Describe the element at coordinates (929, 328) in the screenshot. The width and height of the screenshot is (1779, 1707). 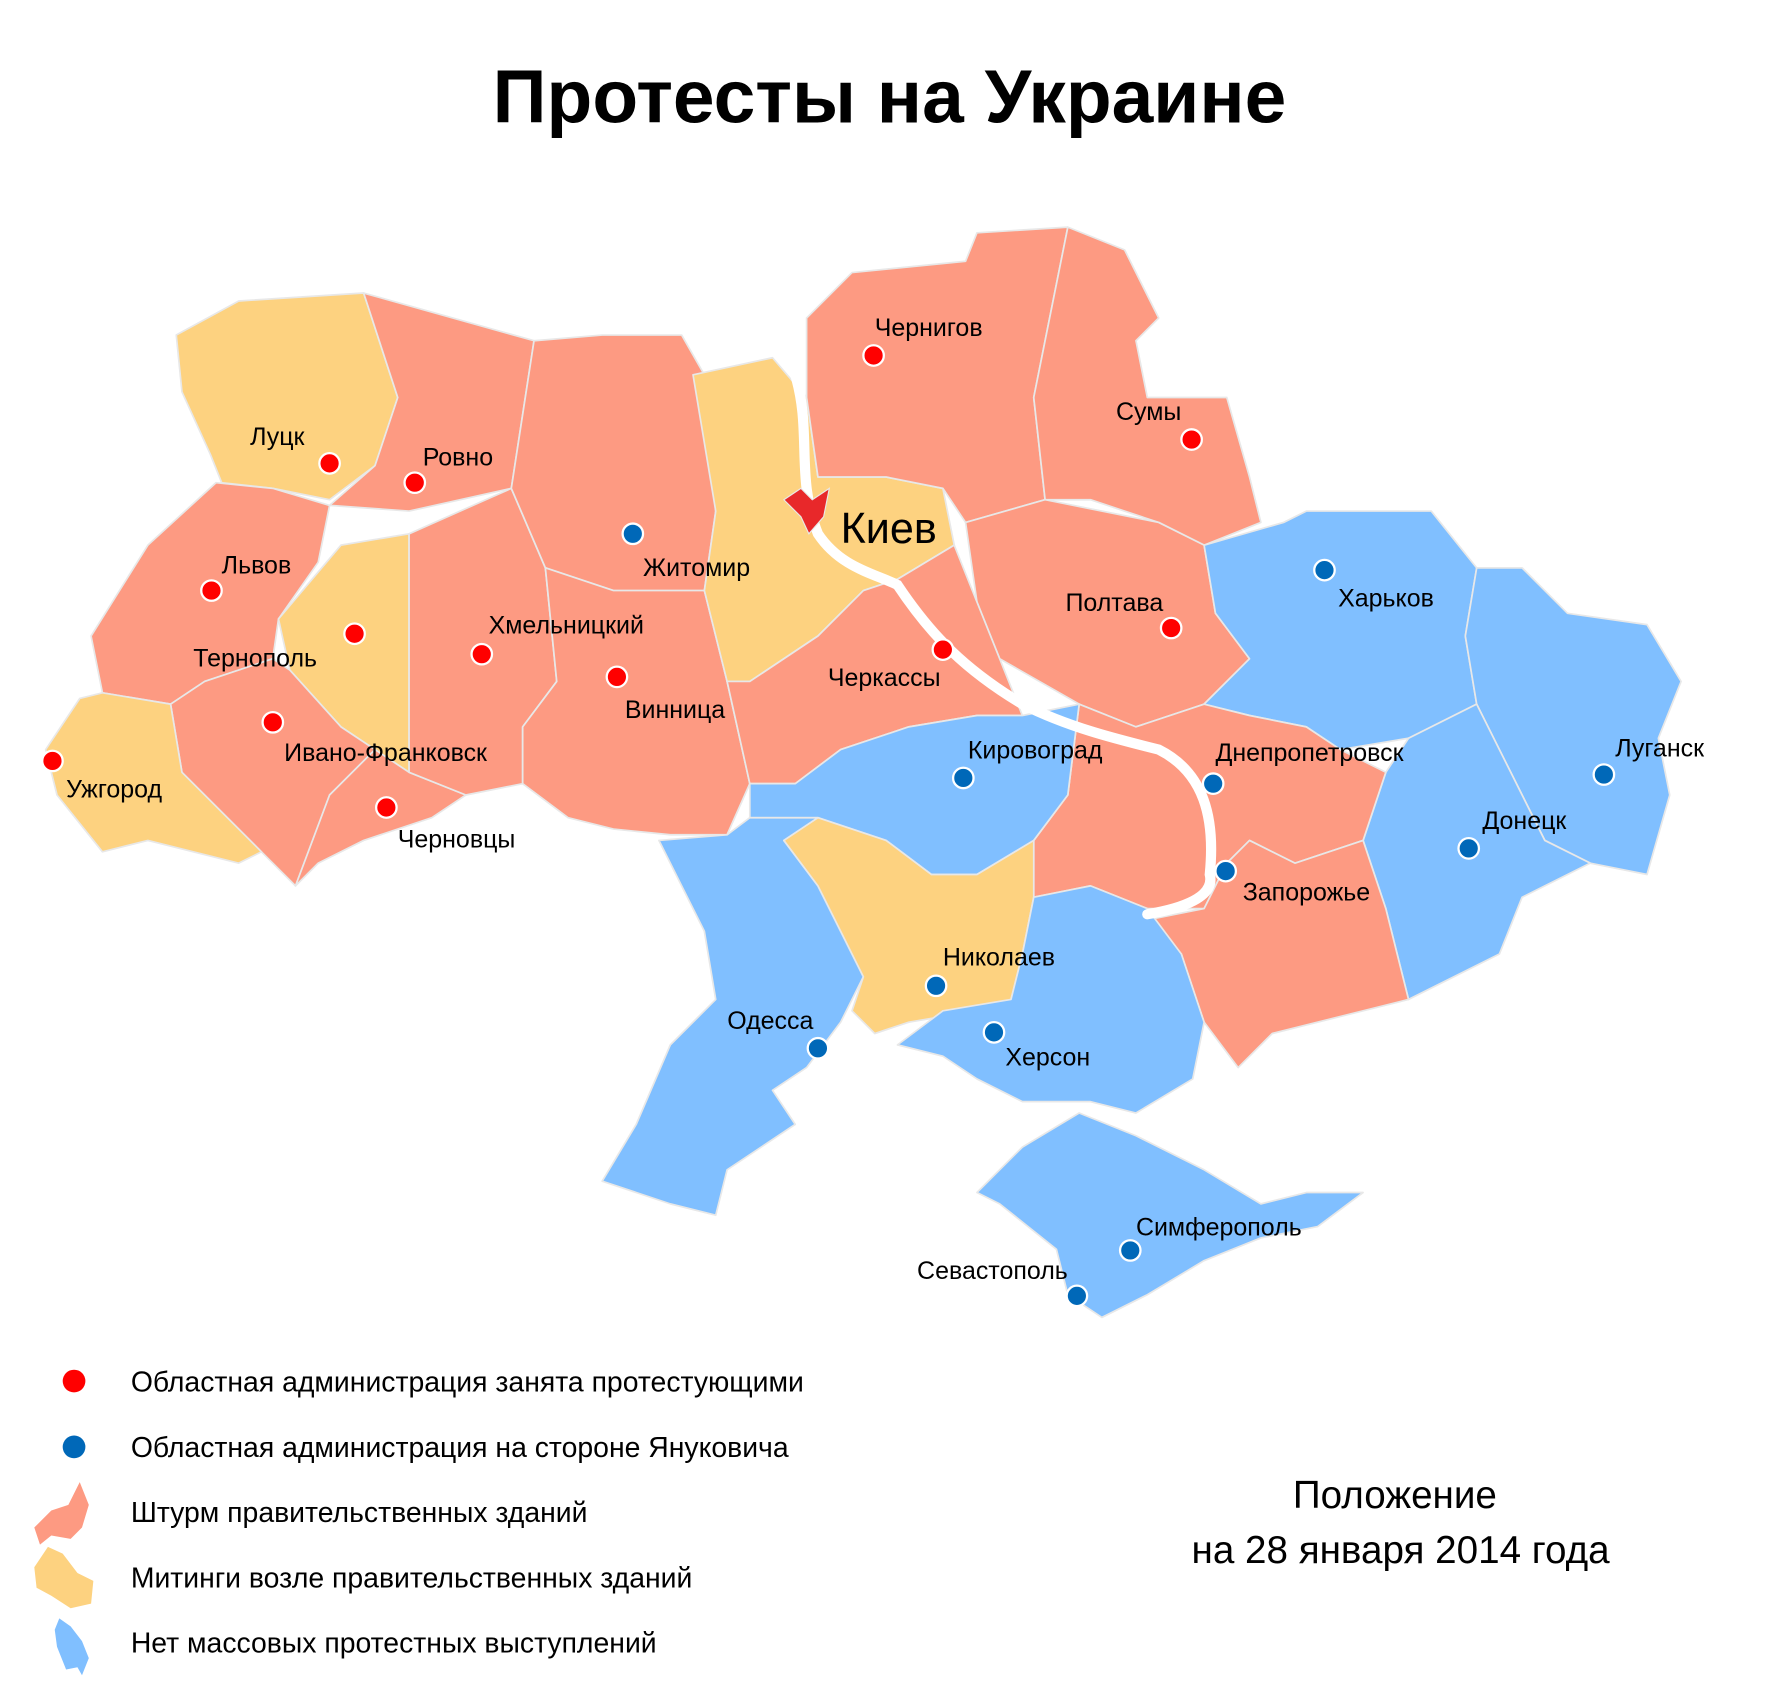
I see `city-label: Чернигов` at that location.